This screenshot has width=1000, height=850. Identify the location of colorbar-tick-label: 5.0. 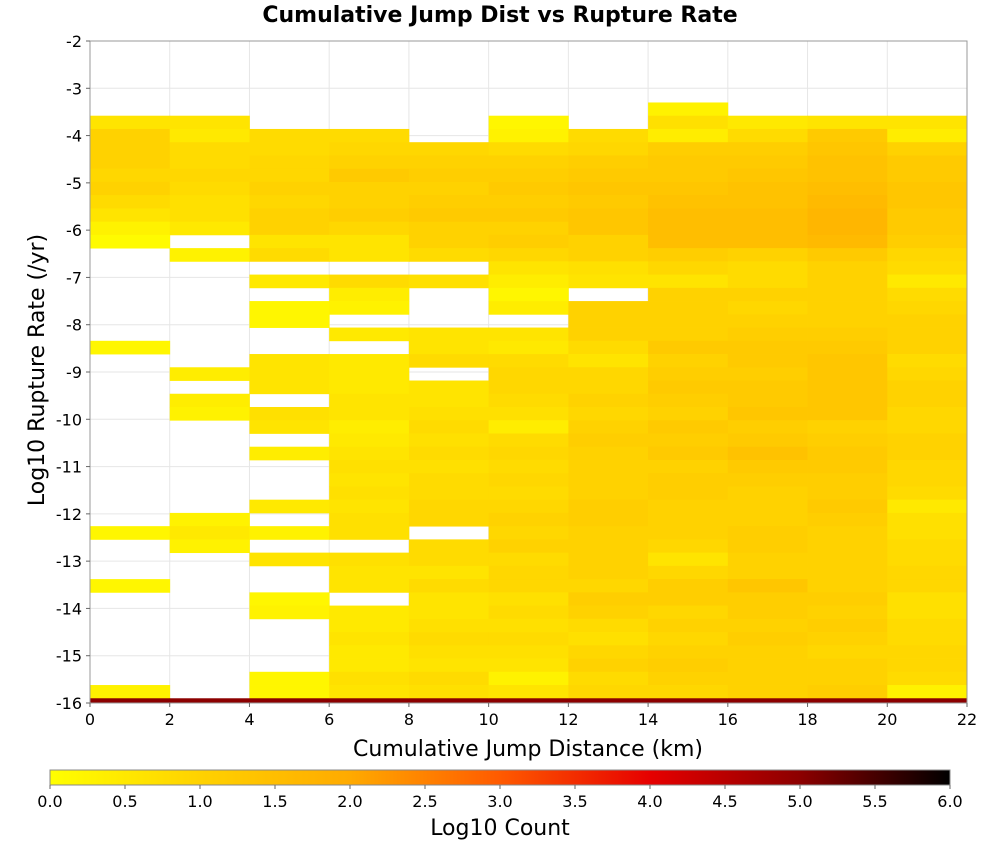
(799, 801).